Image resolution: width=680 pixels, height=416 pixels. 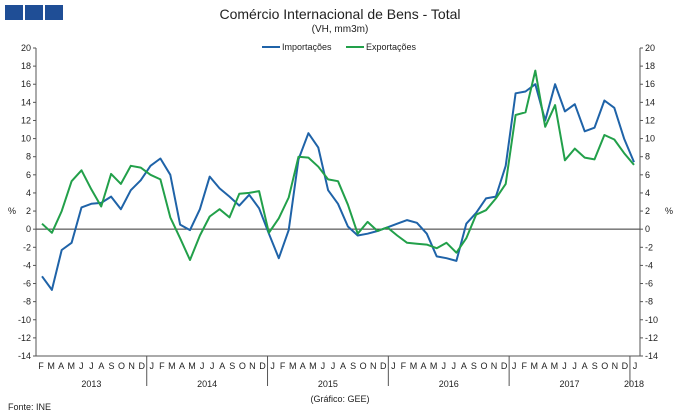 What do you see at coordinates (647, 211) in the screenshot?
I see `y-tick-label-right: 2` at bounding box center [647, 211].